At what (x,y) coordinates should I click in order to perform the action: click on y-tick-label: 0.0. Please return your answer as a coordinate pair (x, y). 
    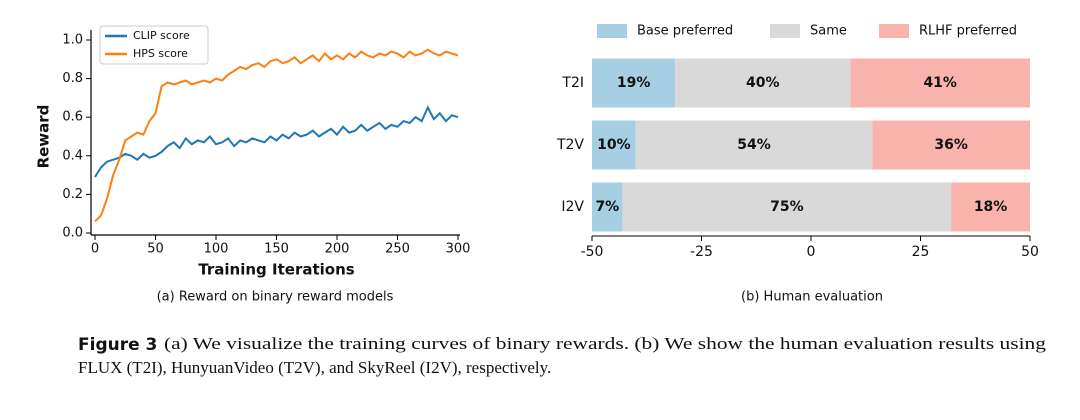
    Looking at the image, I should click on (72, 233).